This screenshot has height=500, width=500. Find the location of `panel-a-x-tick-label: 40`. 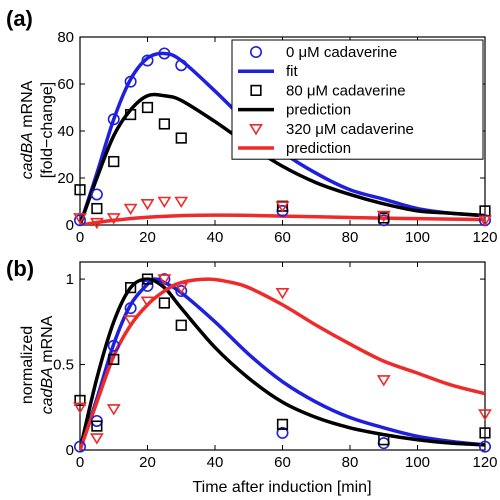

panel-a-x-tick-label: 40 is located at coordinates (215, 237).